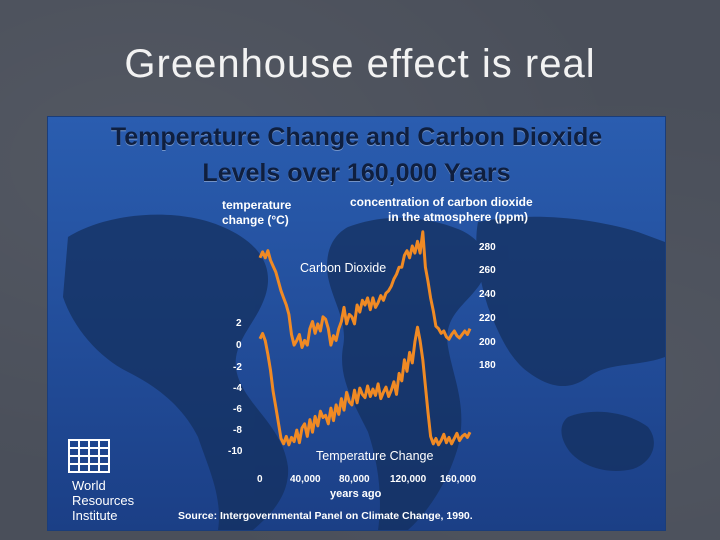 The width and height of the screenshot is (720, 540). What do you see at coordinates (458, 479) in the screenshot?
I see `x-tick-160000: 160,000` at bounding box center [458, 479].